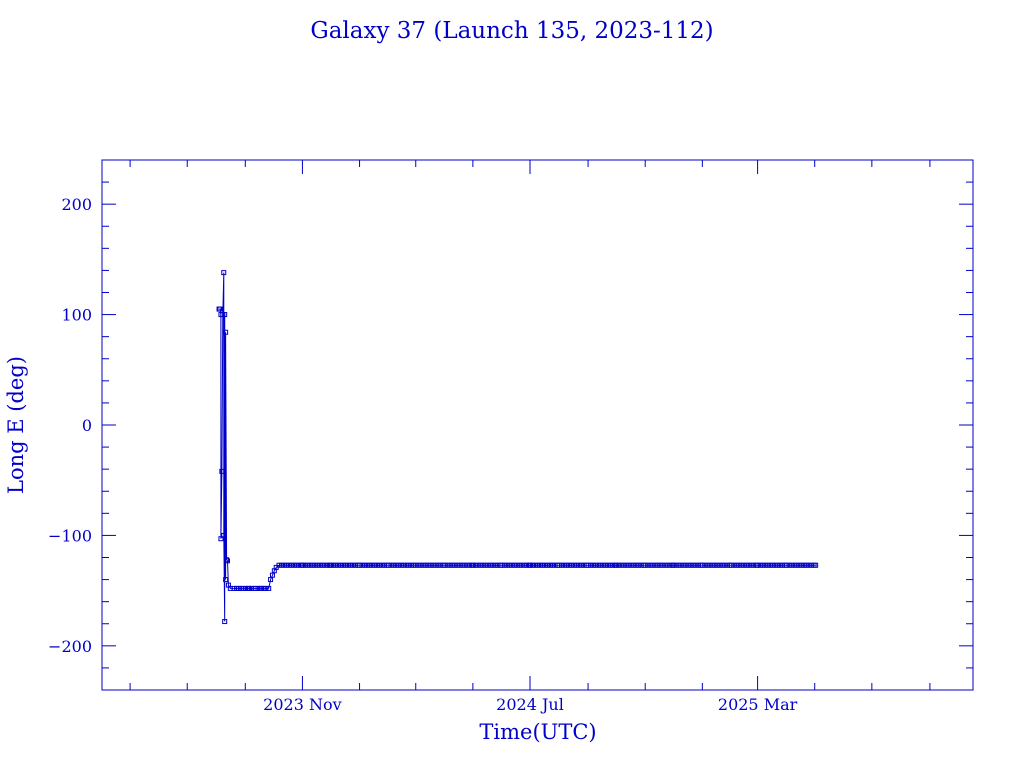 This screenshot has width=1024, height=768. I want to click on y-tick-label: 200, so click(76, 204).